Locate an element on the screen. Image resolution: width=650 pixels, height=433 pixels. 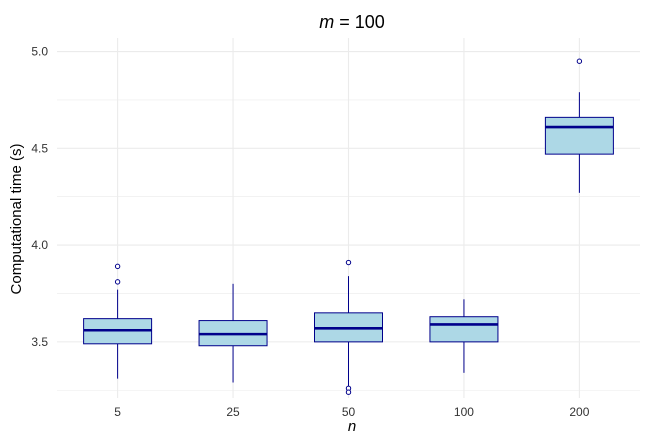
chart-title-equals: = is located at coordinates (344, 22).